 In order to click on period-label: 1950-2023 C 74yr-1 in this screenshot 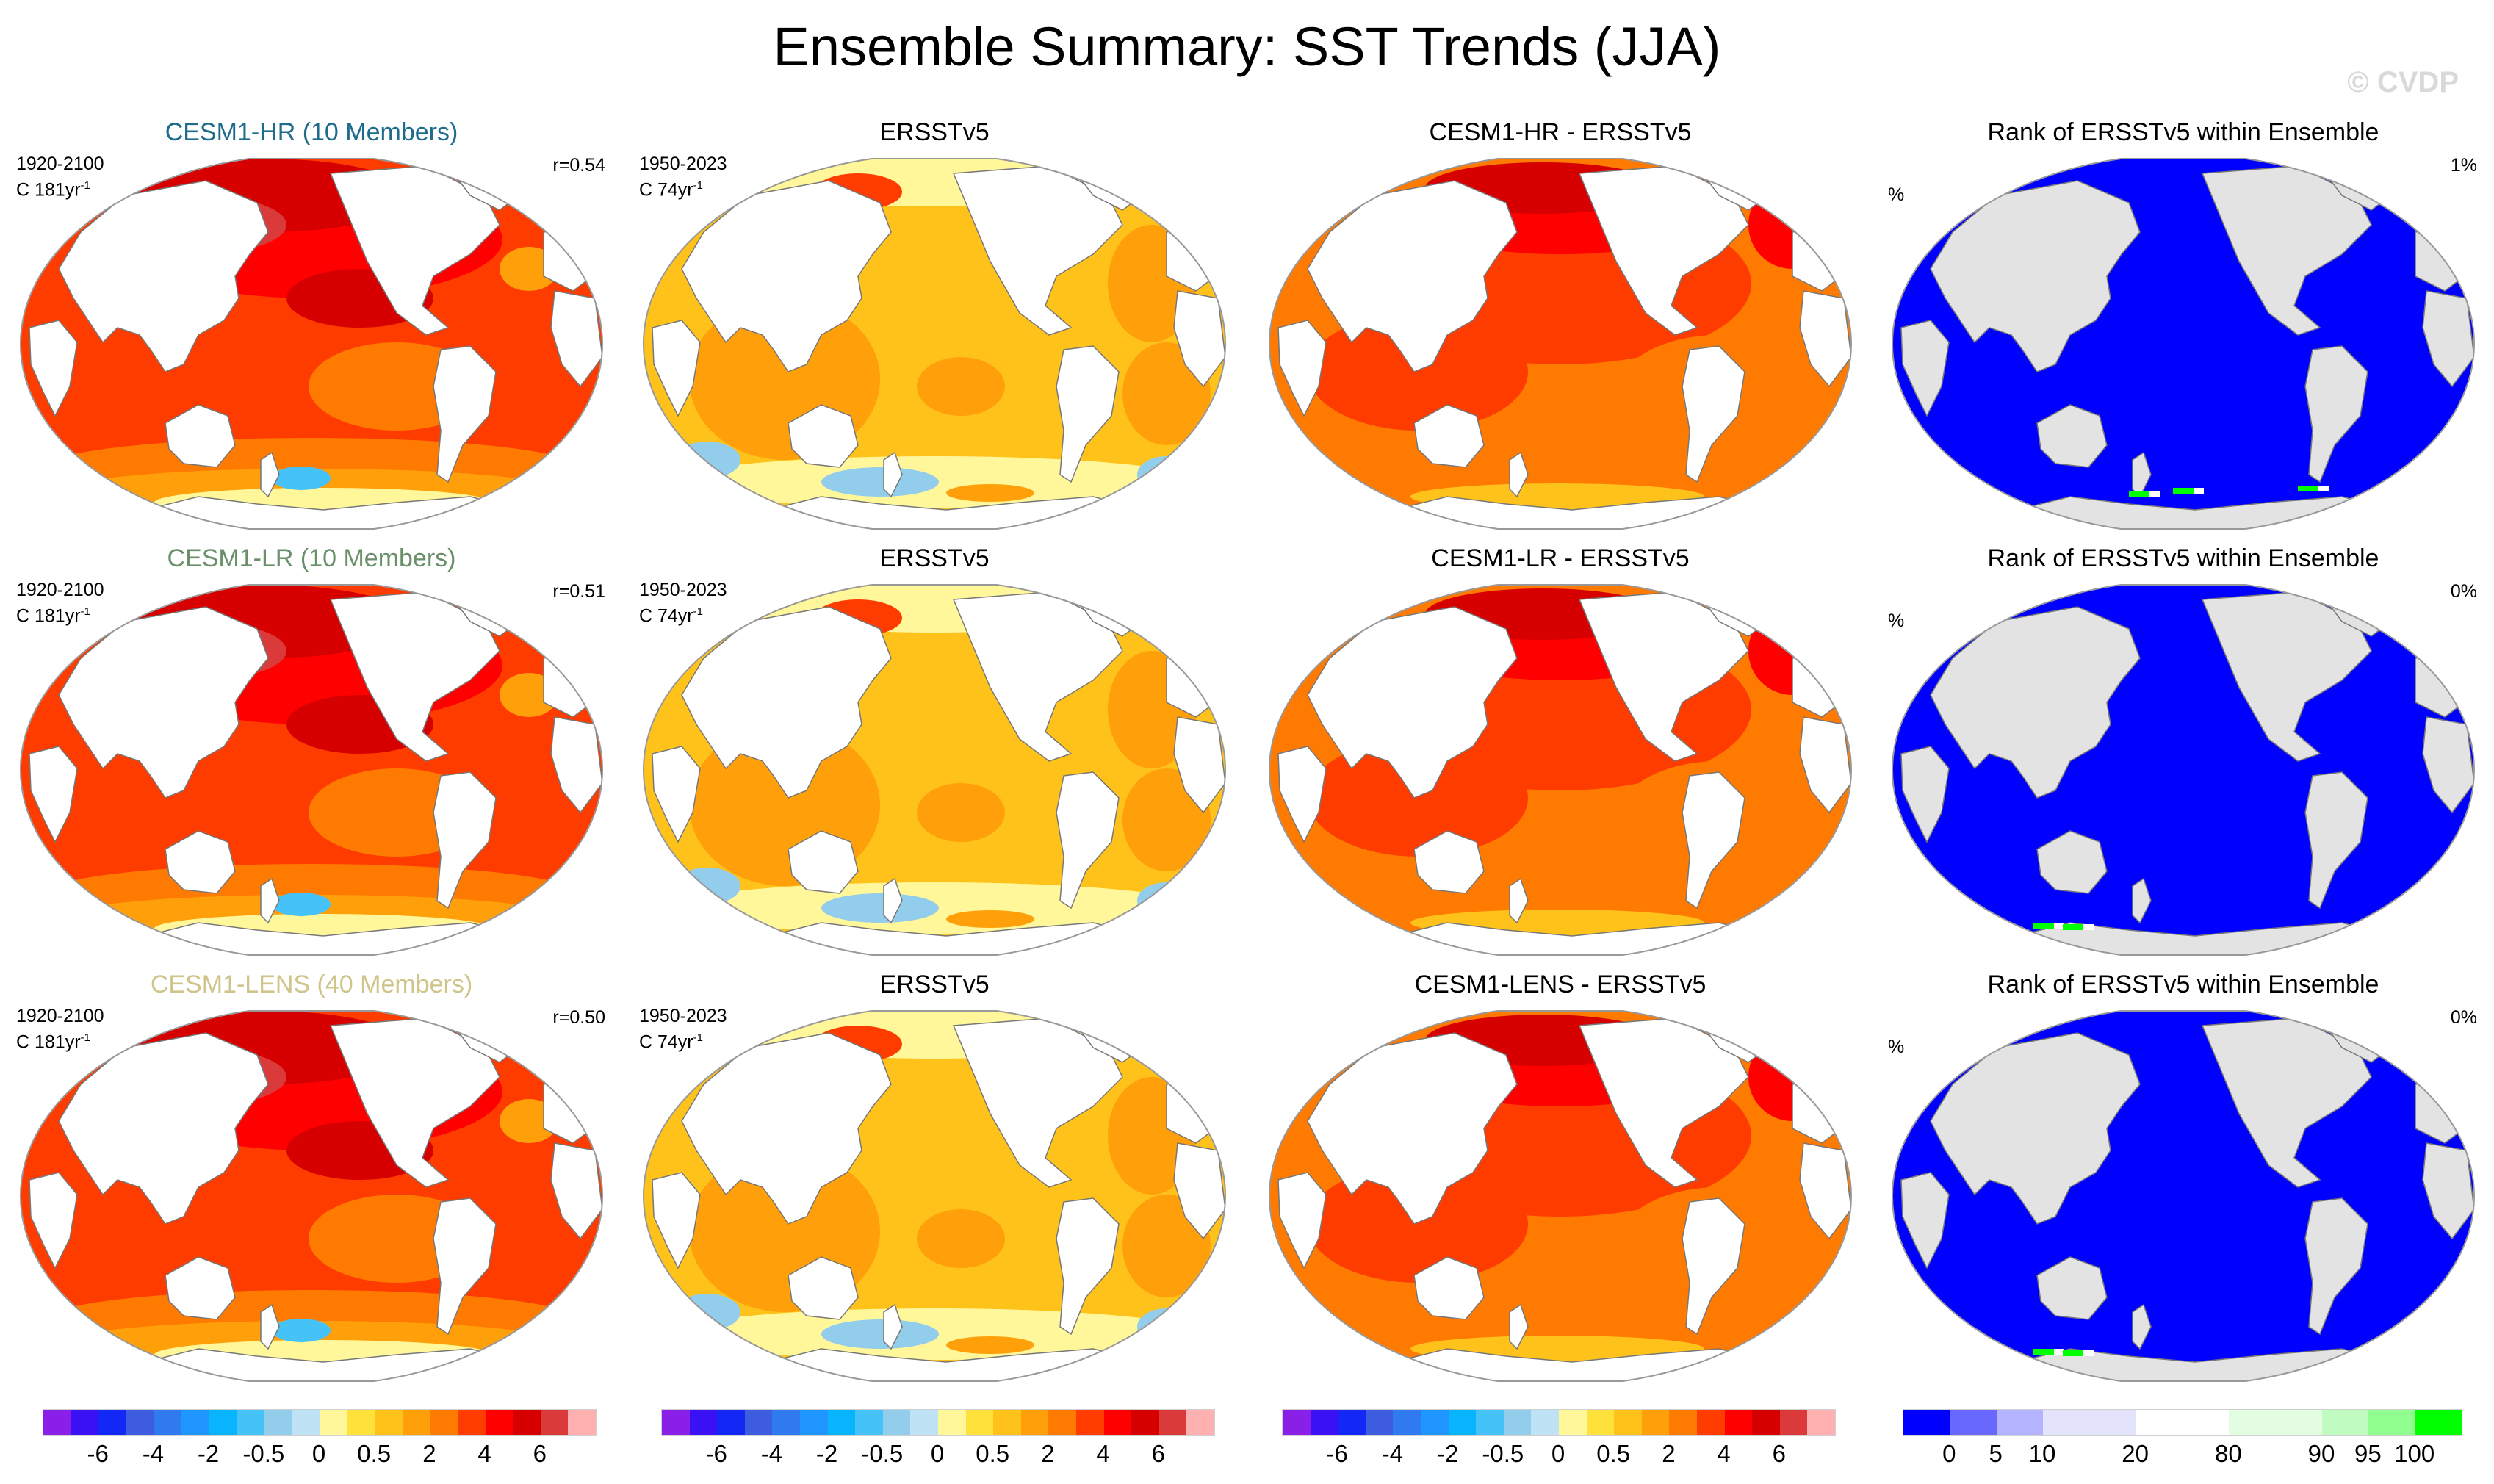, I will do `click(683, 177)`.